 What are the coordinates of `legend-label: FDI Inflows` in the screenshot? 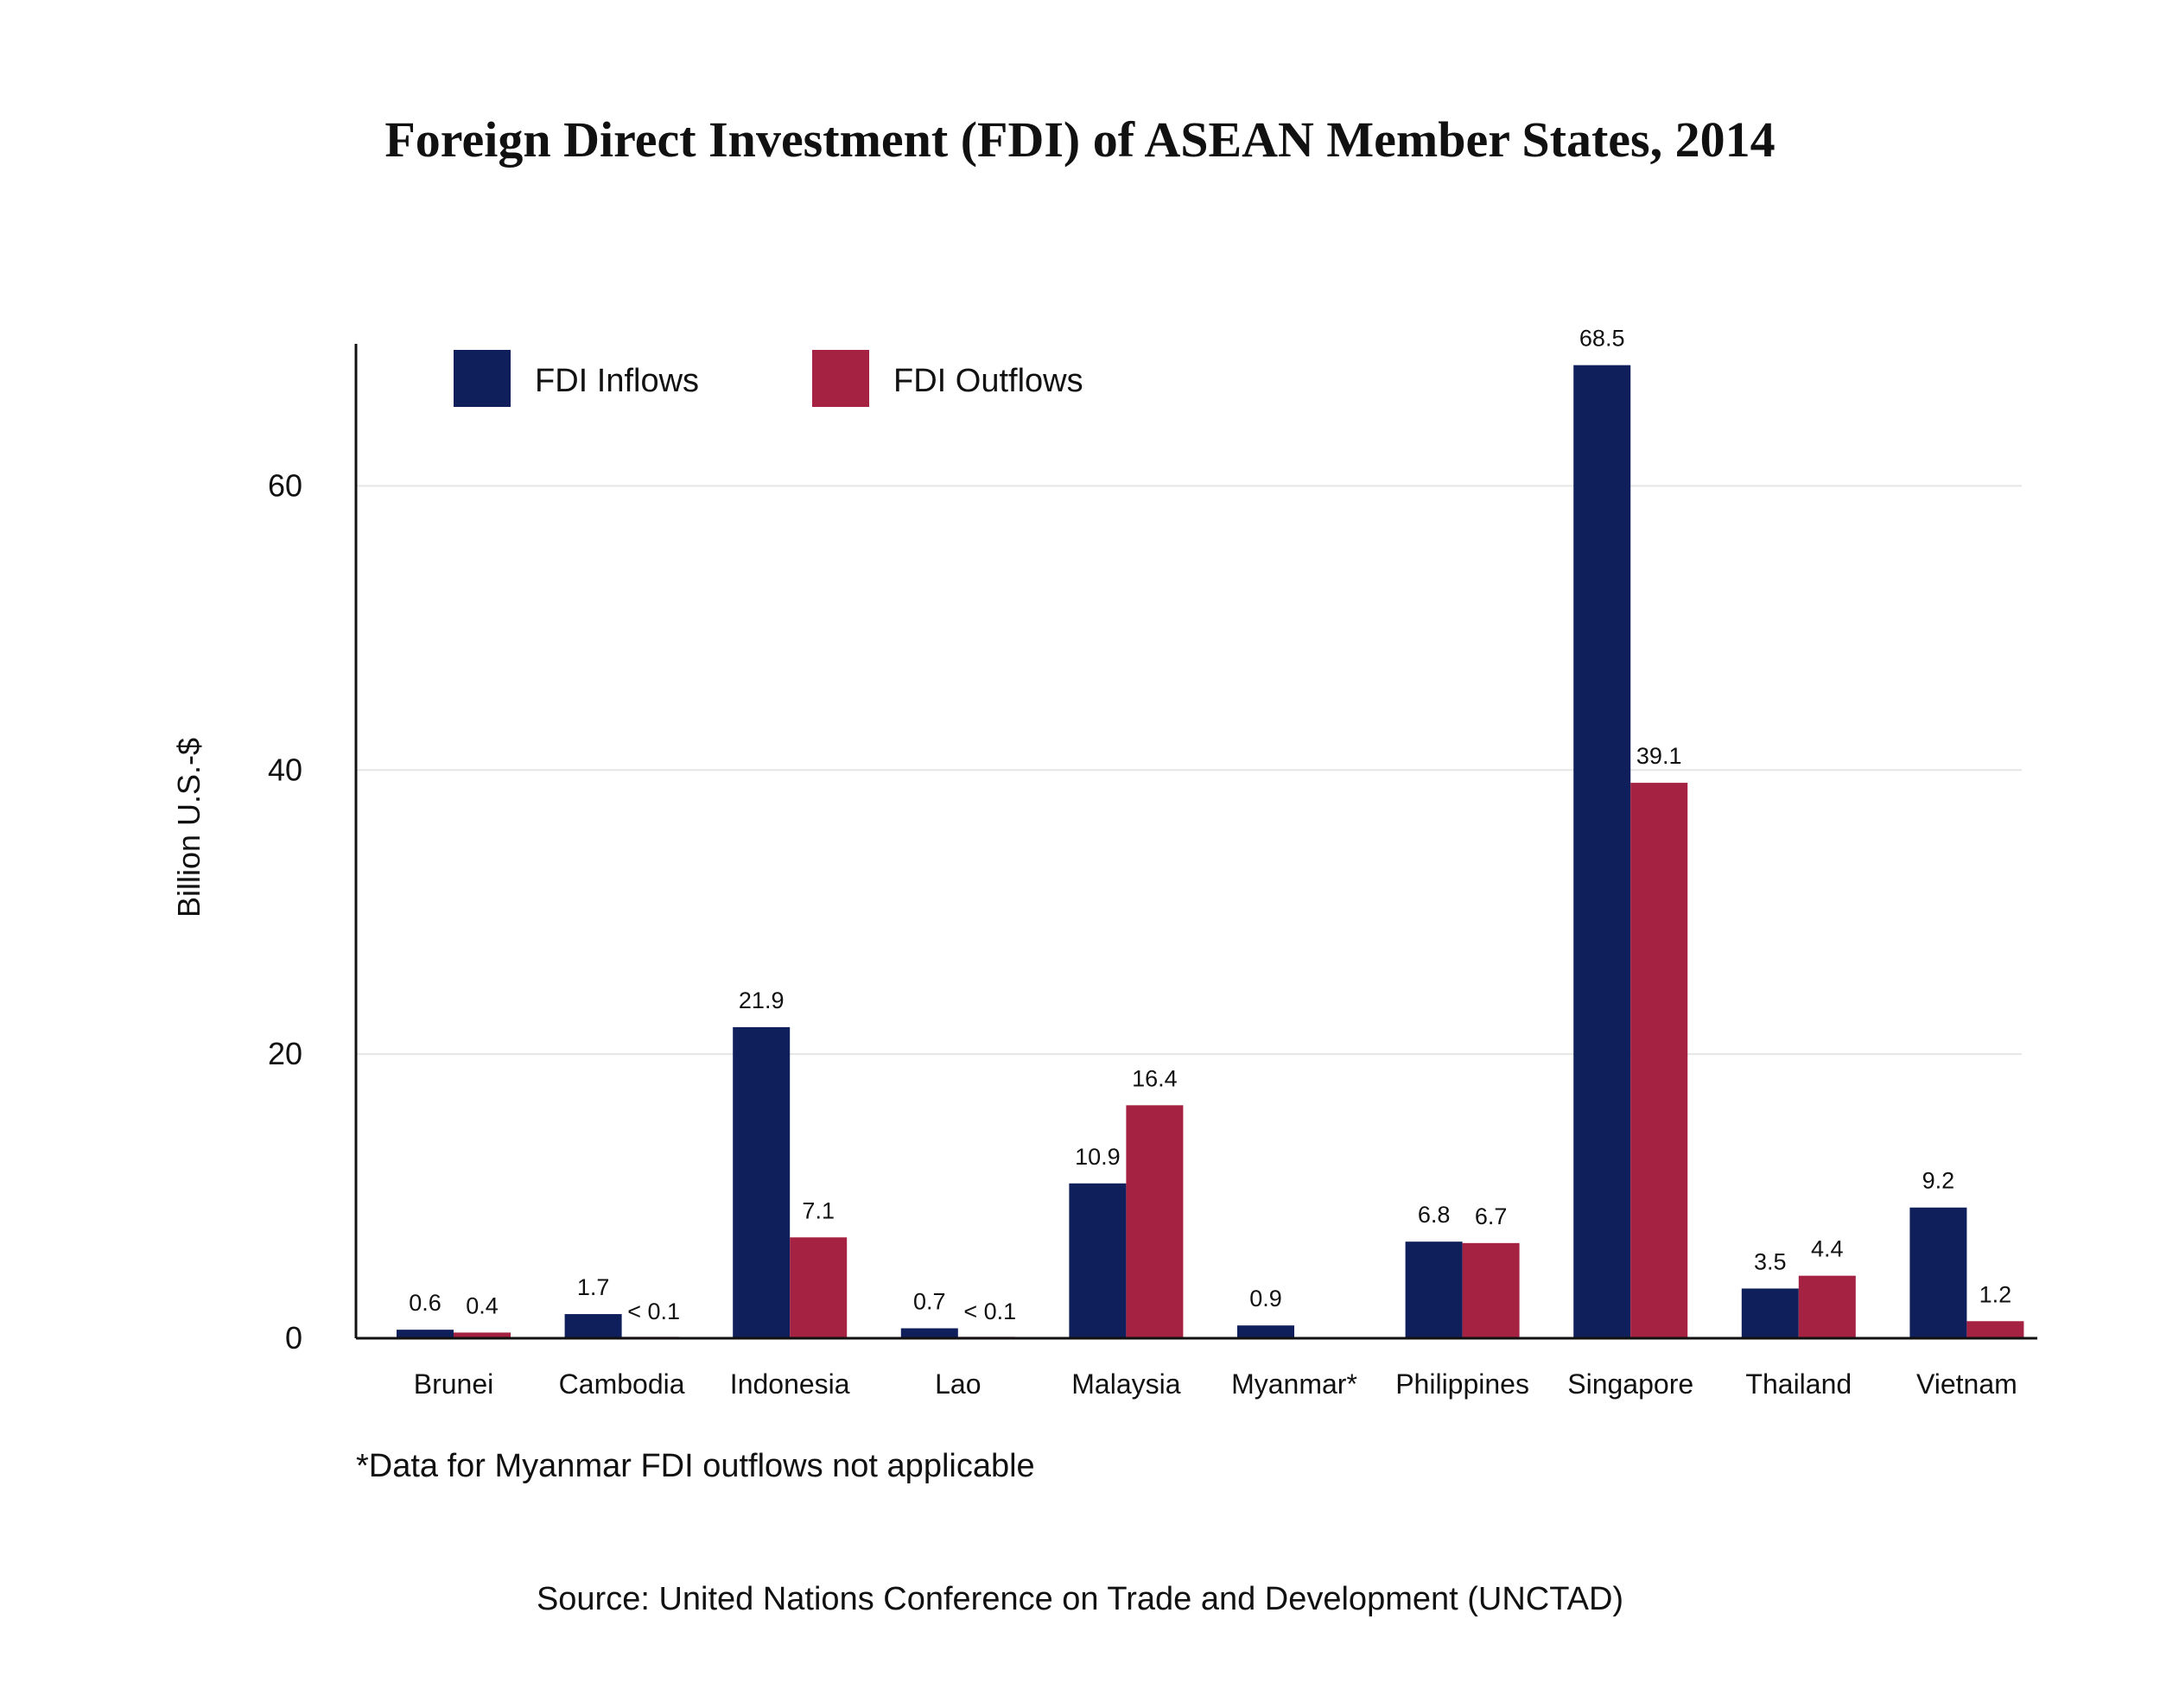 It's located at (617, 381).